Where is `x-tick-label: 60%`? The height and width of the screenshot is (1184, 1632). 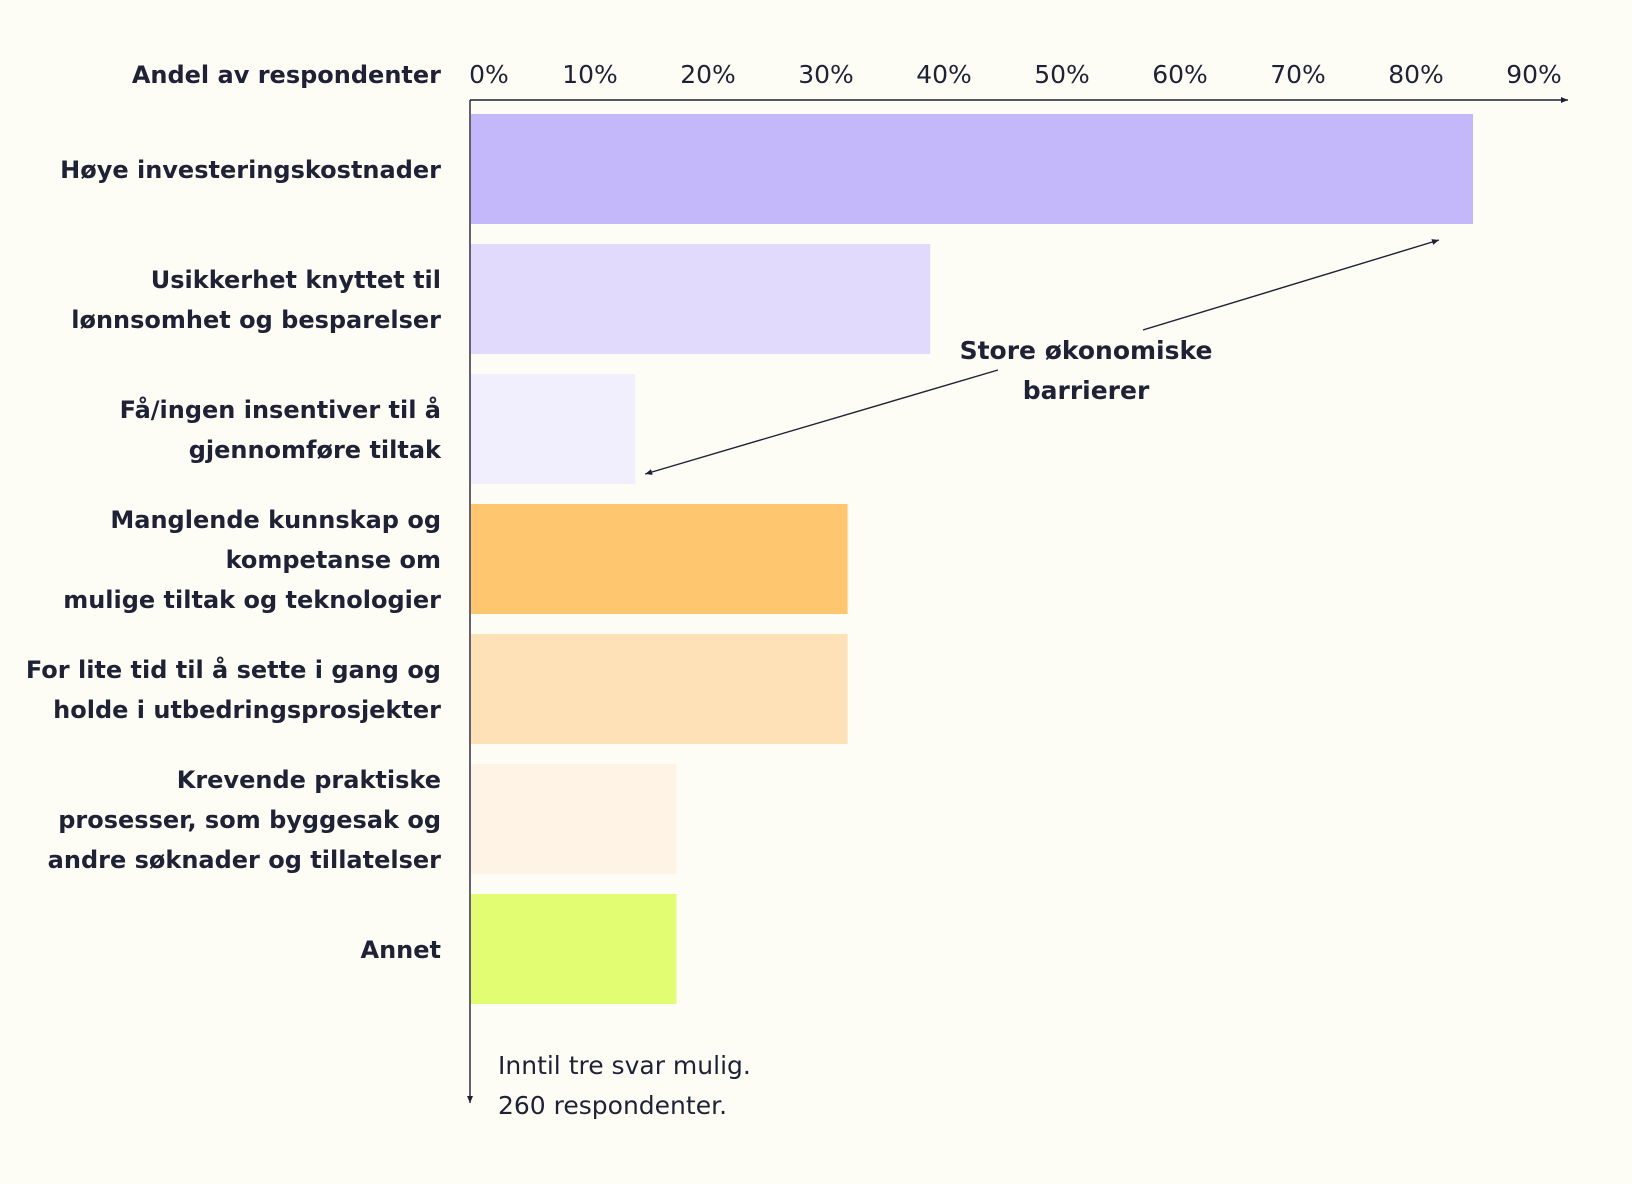
x-tick-label: 60% is located at coordinates (1180, 74).